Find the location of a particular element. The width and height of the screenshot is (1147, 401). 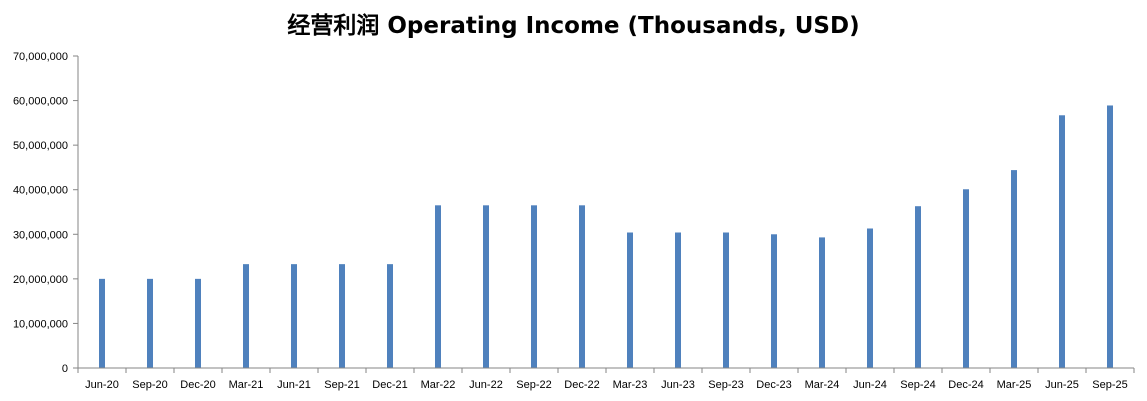

y-tick-label: 30,000,000 is located at coordinates (40, 235).